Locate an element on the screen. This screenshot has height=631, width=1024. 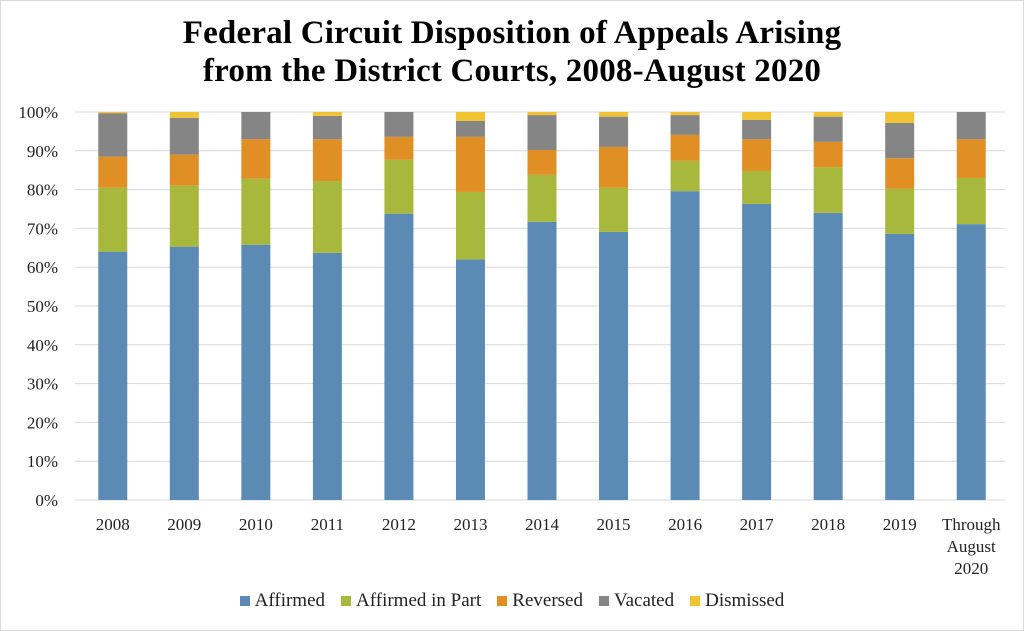
y-tick-label: 100% is located at coordinates (38, 112).